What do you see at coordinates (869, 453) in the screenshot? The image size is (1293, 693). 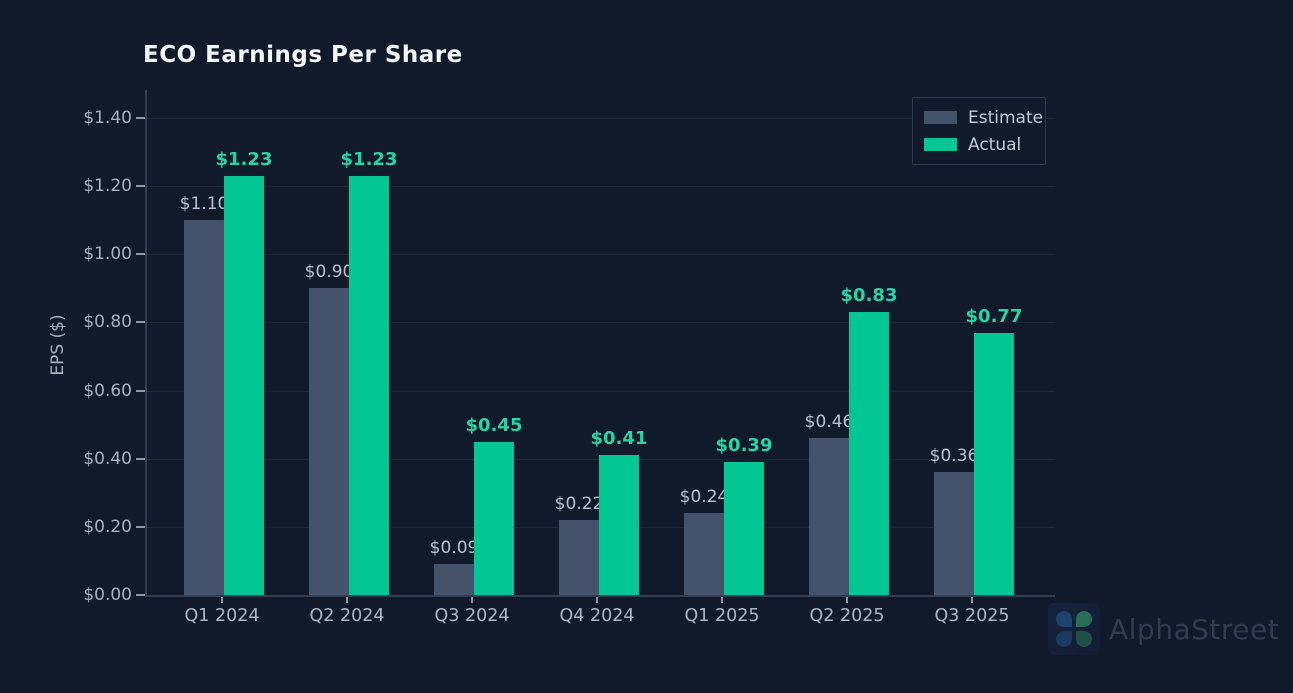 I see `actual-bar-q2-2025` at bounding box center [869, 453].